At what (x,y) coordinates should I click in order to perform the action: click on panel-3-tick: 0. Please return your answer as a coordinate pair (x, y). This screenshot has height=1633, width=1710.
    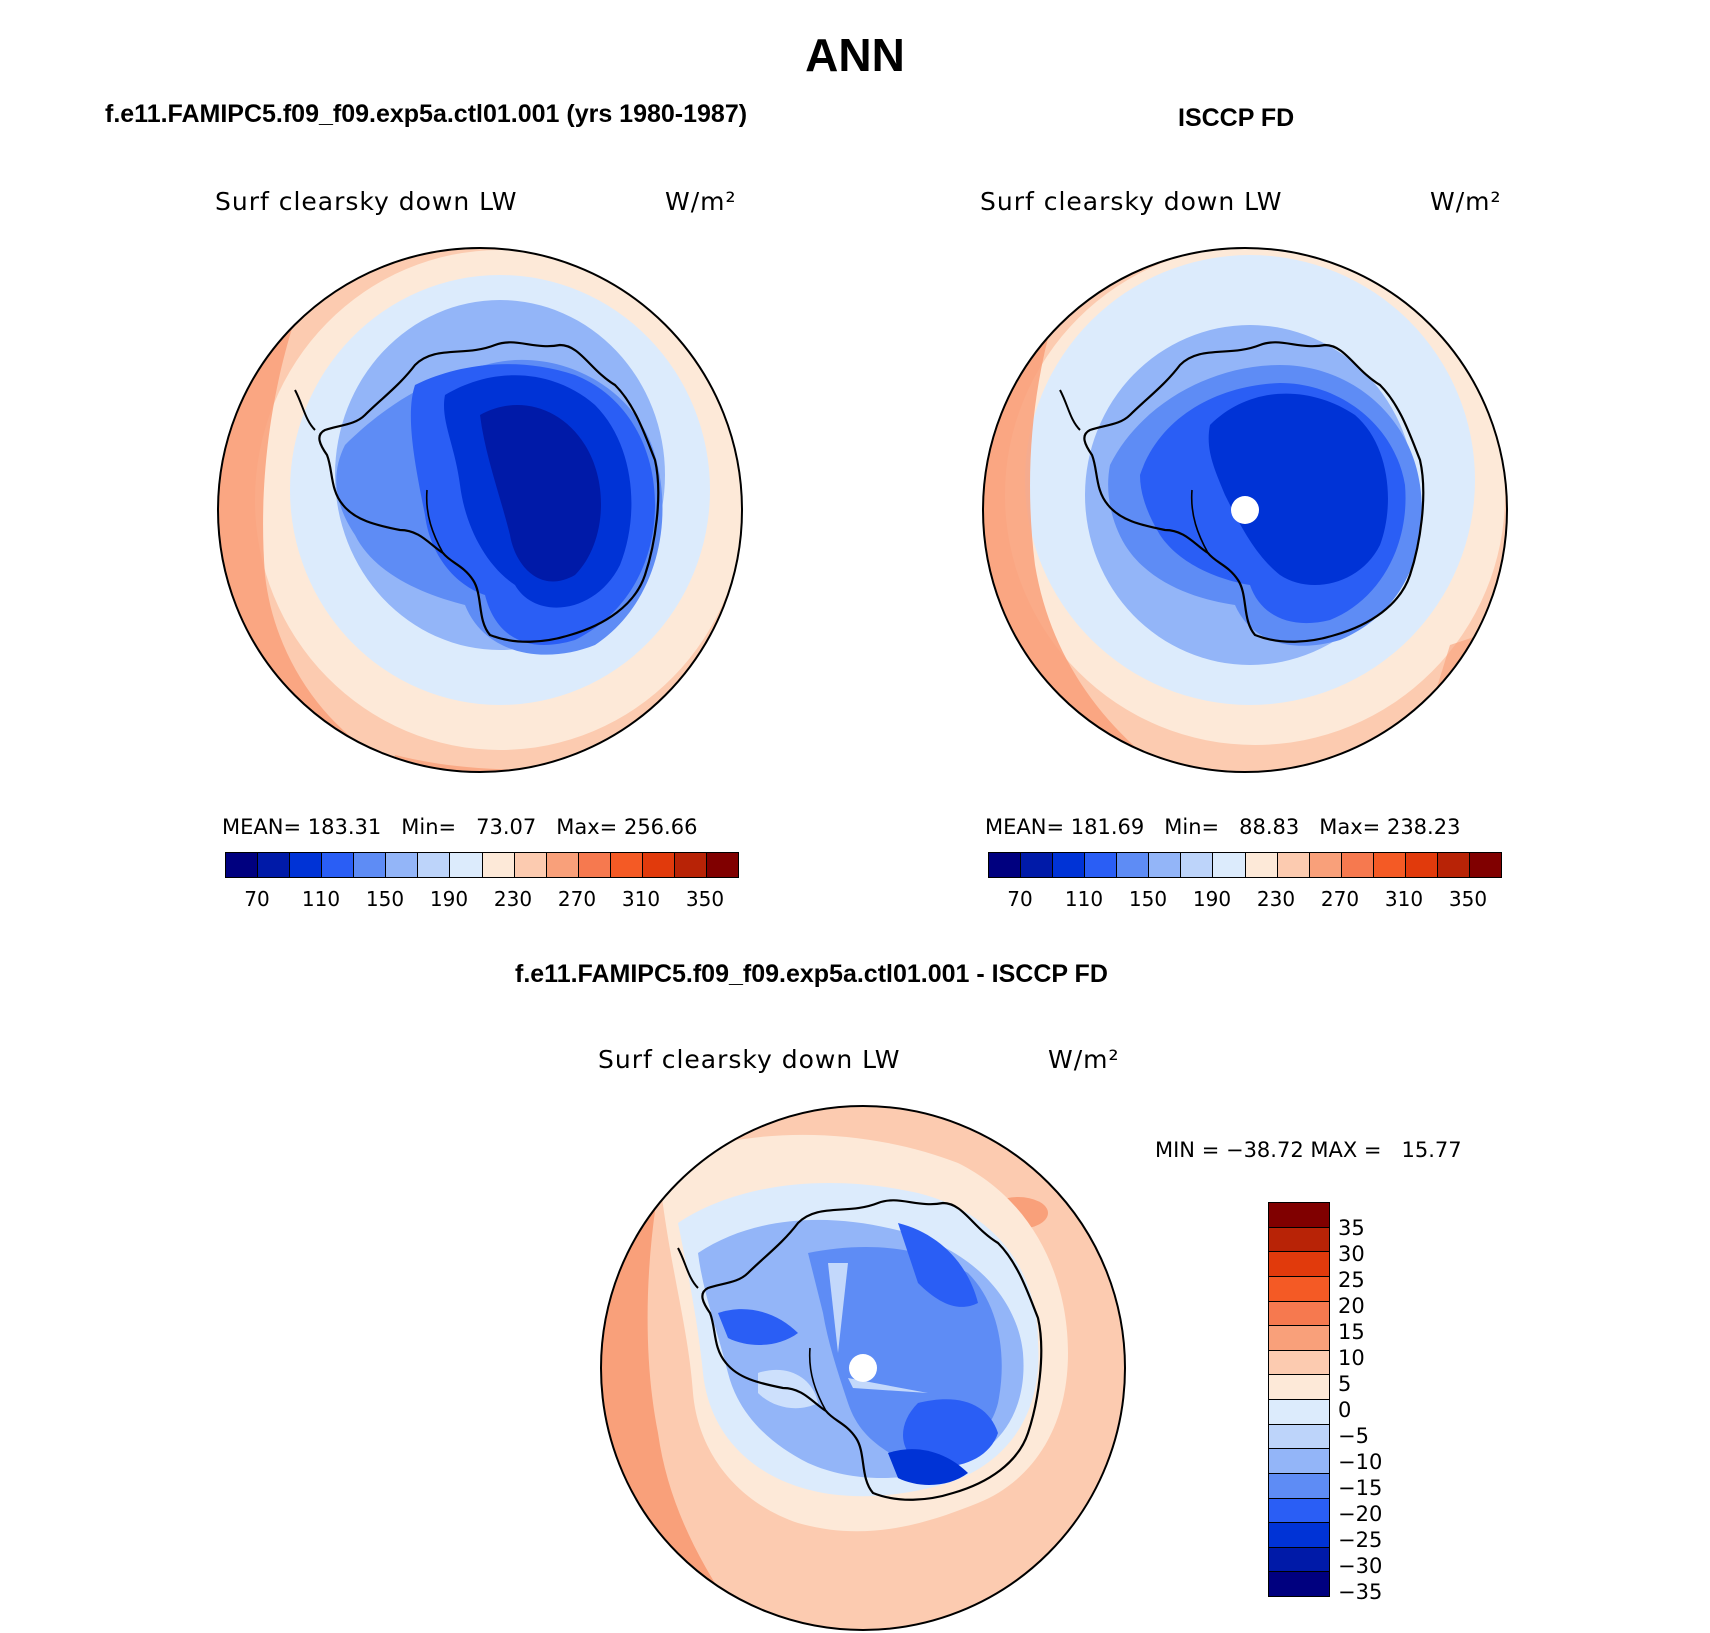
    Looking at the image, I should click on (1345, 1410).